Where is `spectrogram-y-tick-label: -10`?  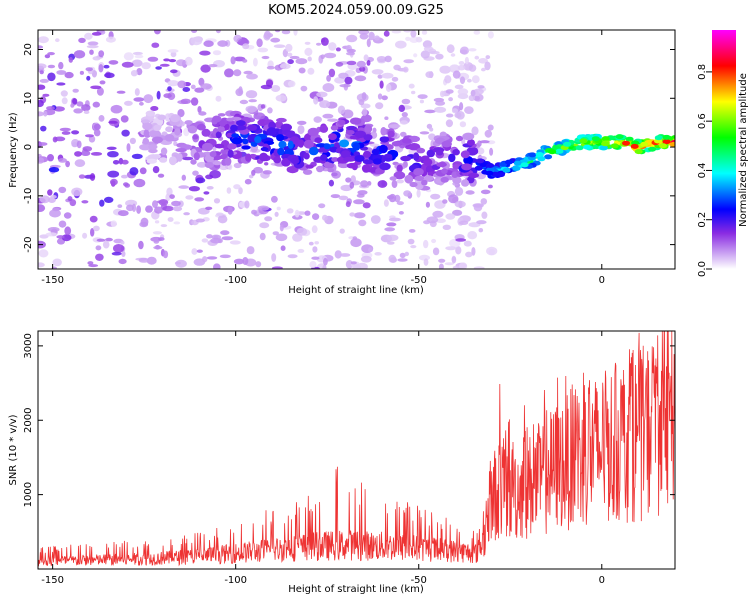 spectrogram-y-tick-label: -10 is located at coordinates (28, 196).